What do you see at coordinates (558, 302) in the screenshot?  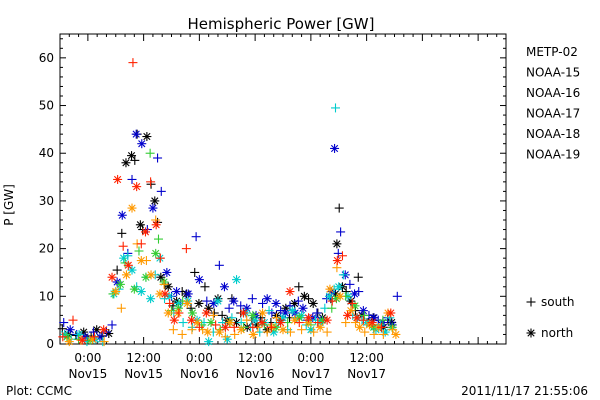 I see `marker-legend-label: south` at bounding box center [558, 302].